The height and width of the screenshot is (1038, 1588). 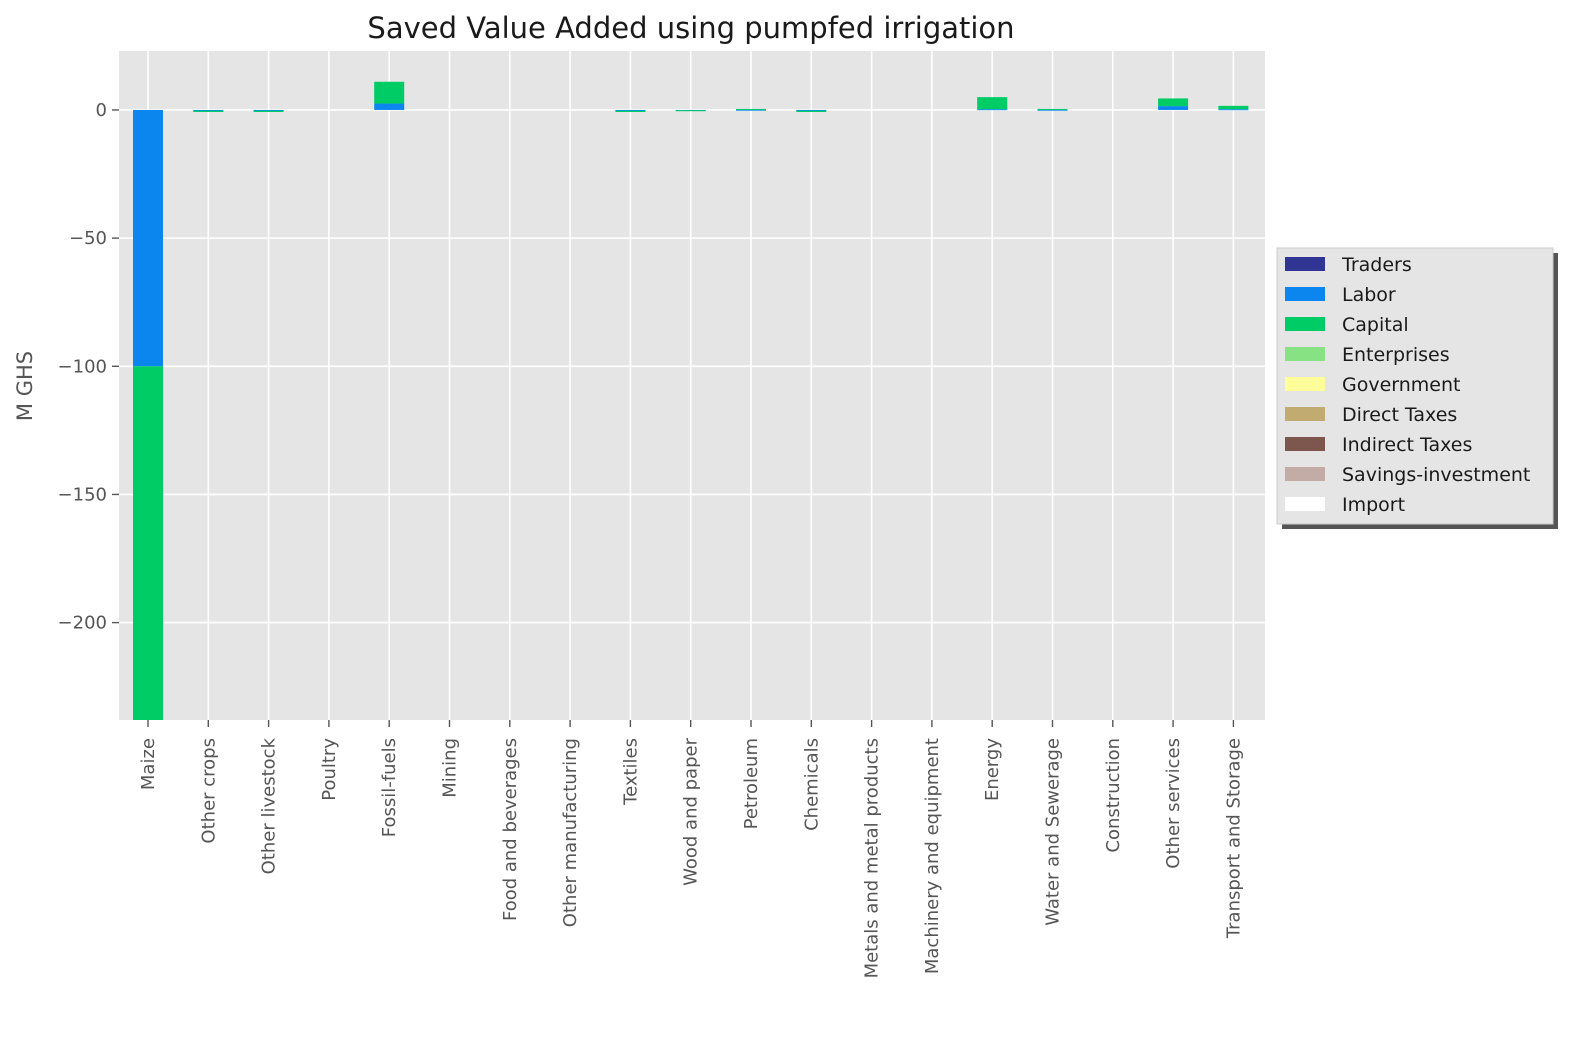 What do you see at coordinates (101, 110) in the screenshot?
I see `y-tick-label: 0` at bounding box center [101, 110].